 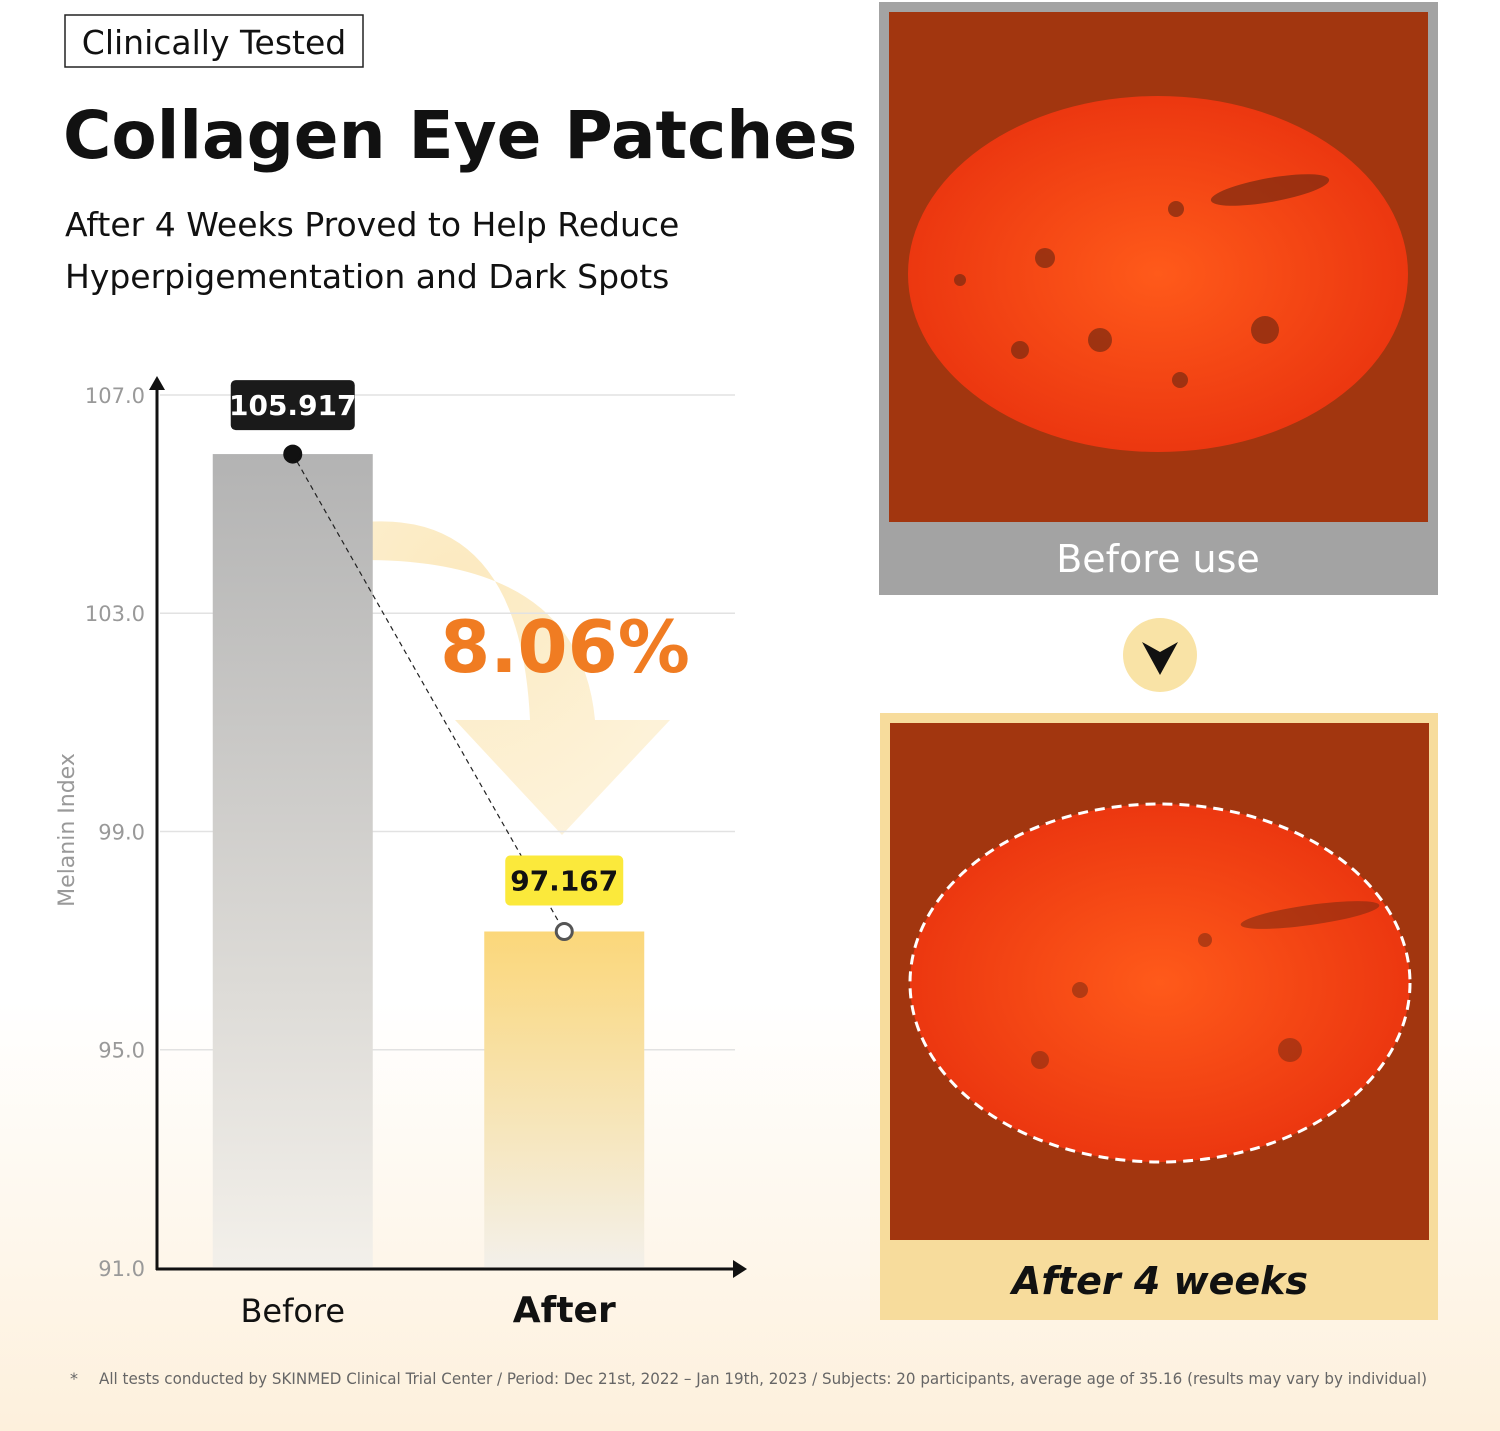 What do you see at coordinates (115, 614) in the screenshot?
I see `y-tick-label: 103.0` at bounding box center [115, 614].